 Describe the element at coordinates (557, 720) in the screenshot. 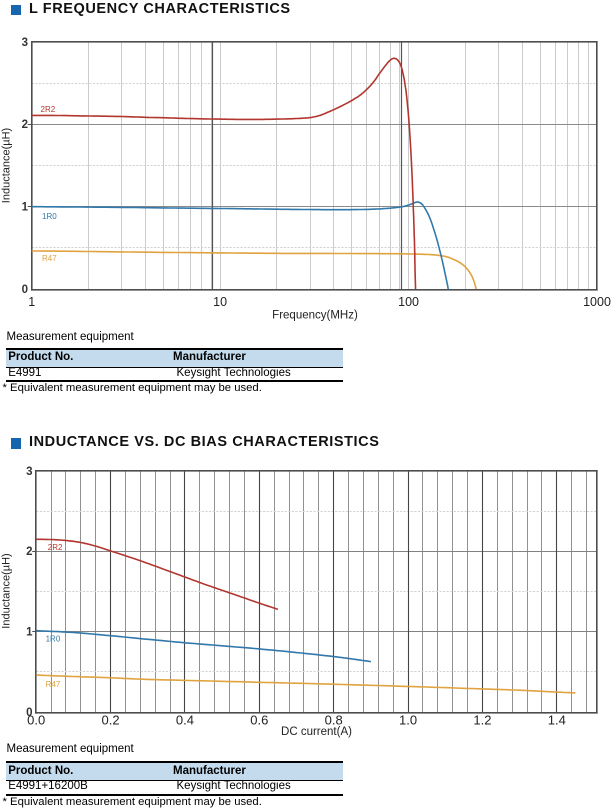

I see `svg-text: 1.4` at that location.